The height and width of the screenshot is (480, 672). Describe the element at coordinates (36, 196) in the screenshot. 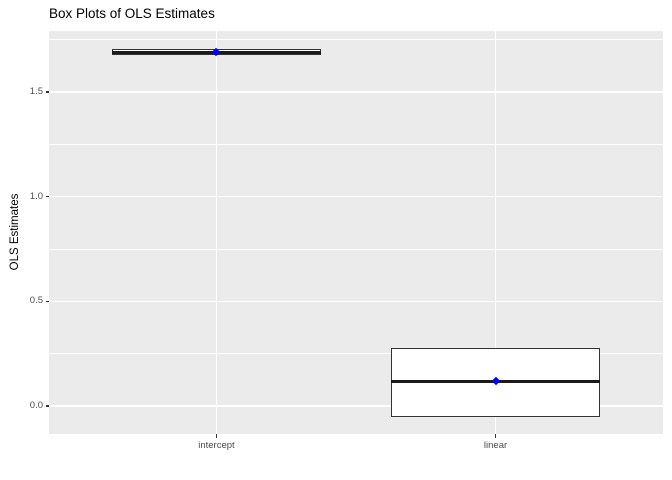

I see `y-tick-label: 1.0` at that location.